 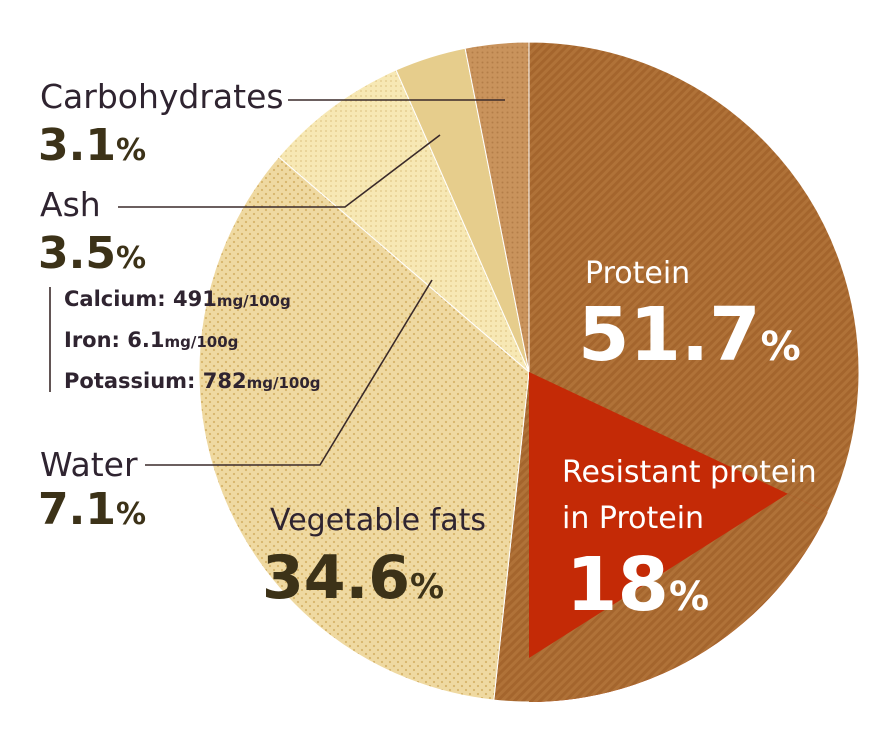 I want to click on iron-mineral: Iron: 6.1mg/100g, so click(x=151, y=340).